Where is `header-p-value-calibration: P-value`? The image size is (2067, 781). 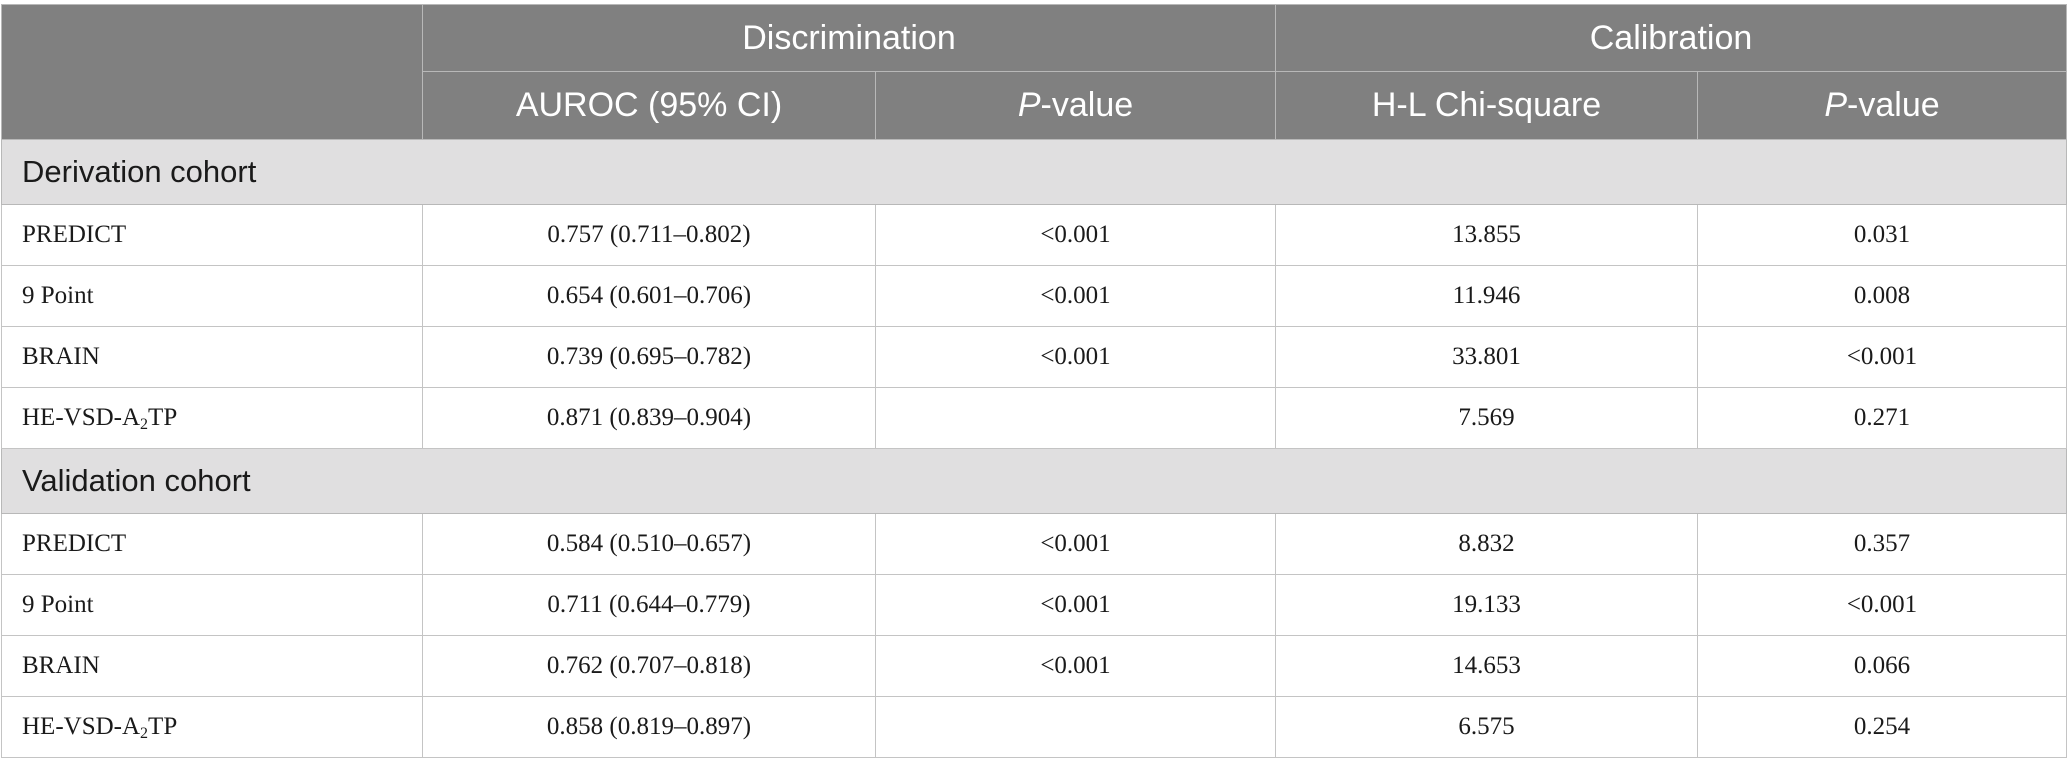
header-p-value-calibration: P-value is located at coordinates (1882, 105).